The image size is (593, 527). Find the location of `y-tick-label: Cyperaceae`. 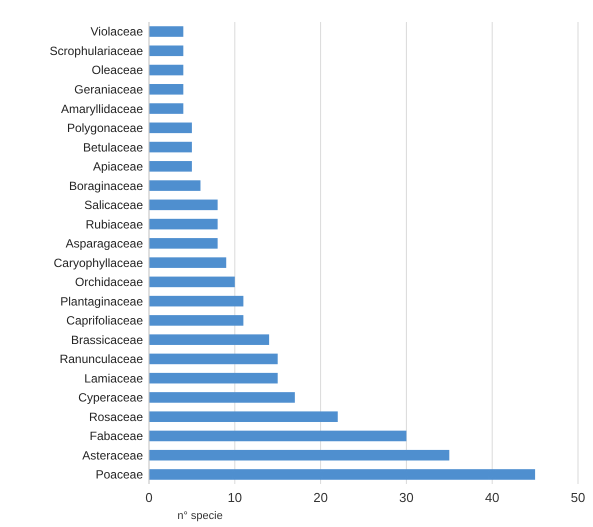

y-tick-label: Cyperaceae is located at coordinates (111, 397).